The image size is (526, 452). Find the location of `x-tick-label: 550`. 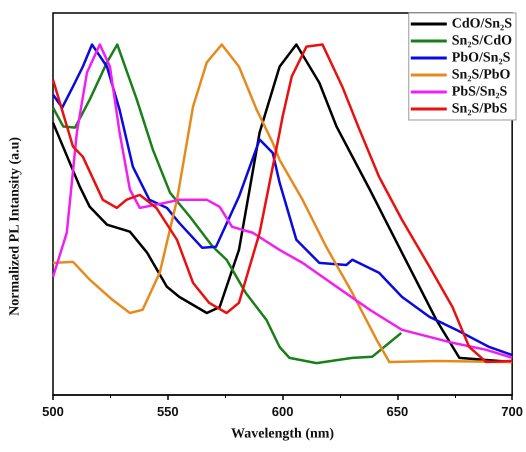

x-tick-label: 550 is located at coordinates (167, 411).